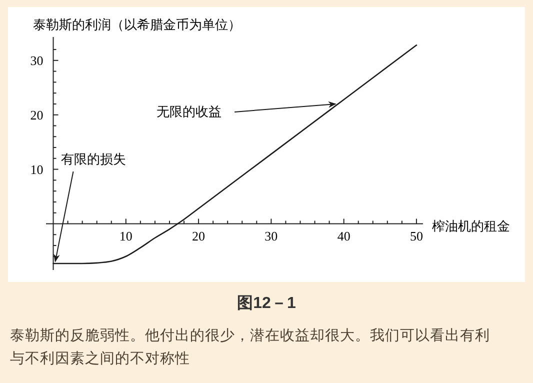  Describe the element at coordinates (271, 236) in the screenshot. I see `x-tick-label: 30` at that location.